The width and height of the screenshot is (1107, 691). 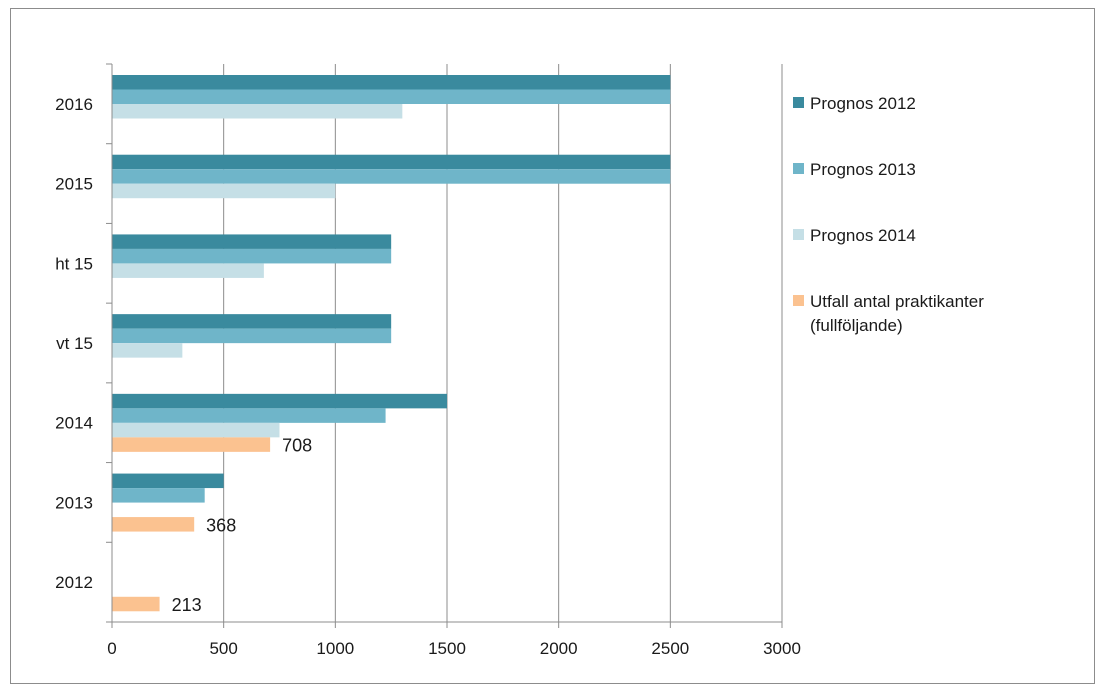 What do you see at coordinates (559, 648) in the screenshot?
I see `x-tick-label: 2000` at bounding box center [559, 648].